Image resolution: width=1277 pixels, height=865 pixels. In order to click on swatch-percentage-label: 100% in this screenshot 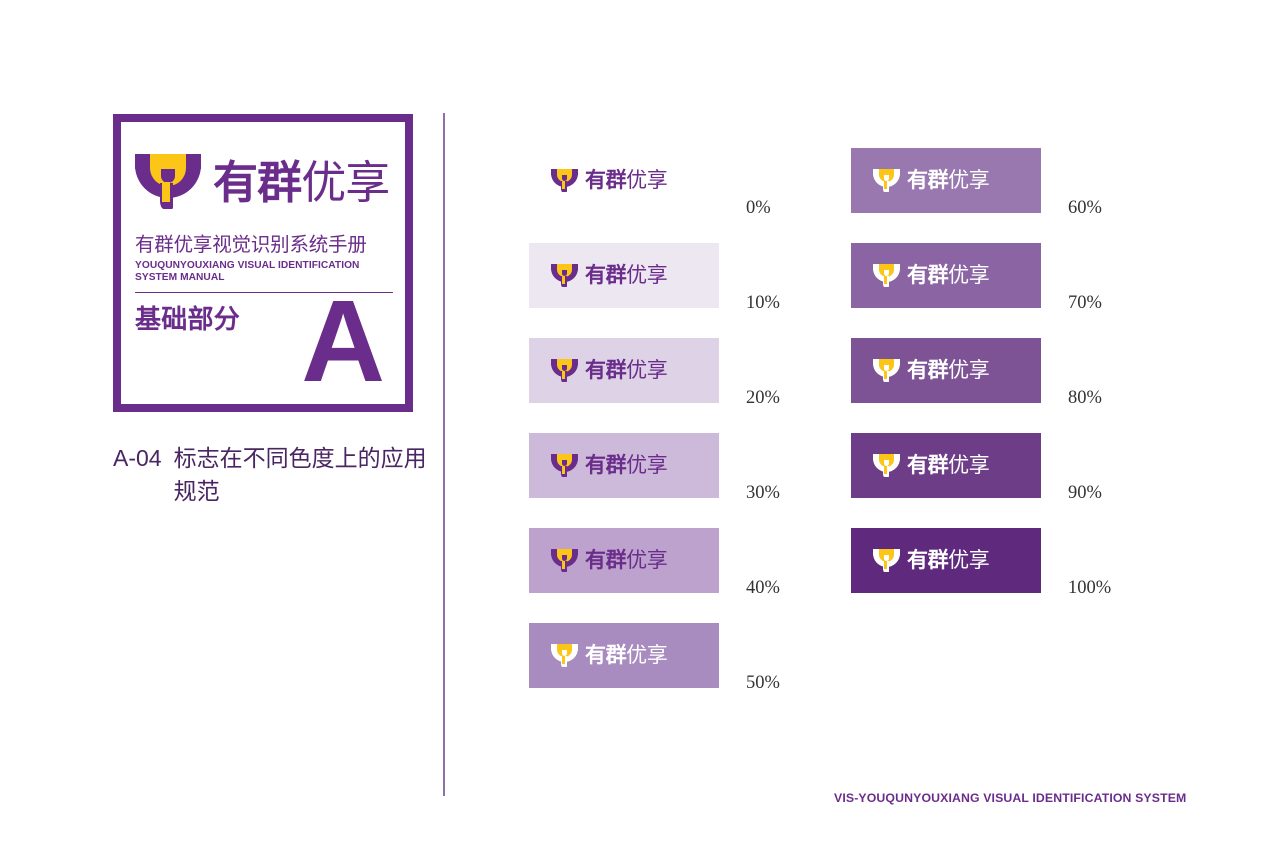, I will do `click(1090, 588)`.